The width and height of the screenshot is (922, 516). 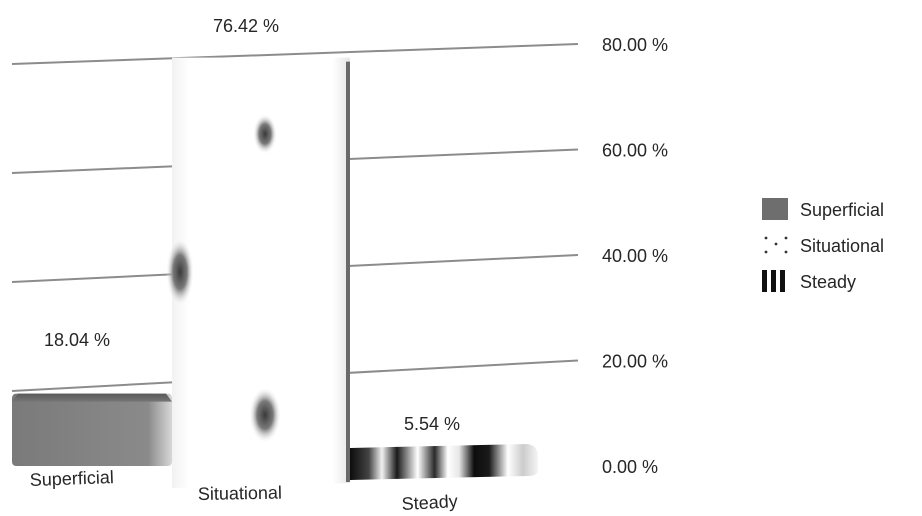 What do you see at coordinates (92, 397) in the screenshot?
I see `bar-superficial-top` at bounding box center [92, 397].